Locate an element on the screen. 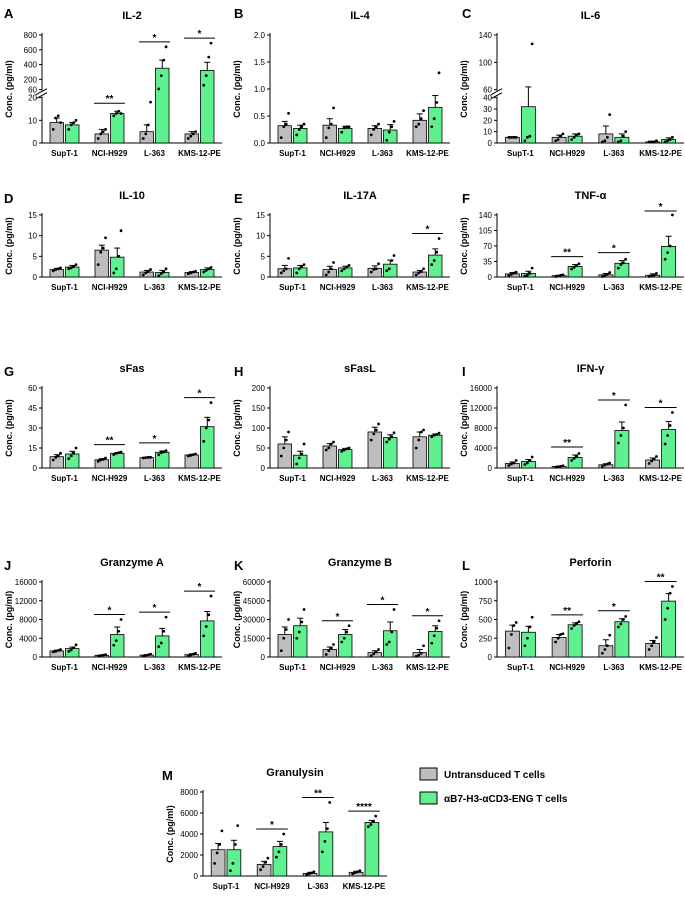 The height and width of the screenshot is (921, 685). y-tick-label: 8000 is located at coordinates (483, 428).